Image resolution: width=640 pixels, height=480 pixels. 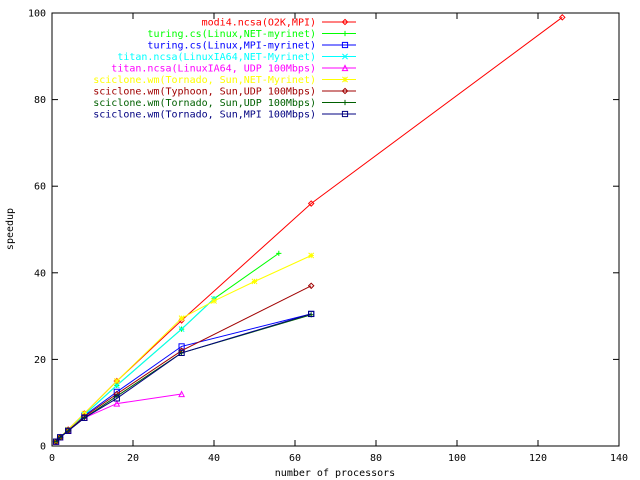 What do you see at coordinates (335, 473) in the screenshot?
I see `x-axis-label: number of processors` at bounding box center [335, 473].